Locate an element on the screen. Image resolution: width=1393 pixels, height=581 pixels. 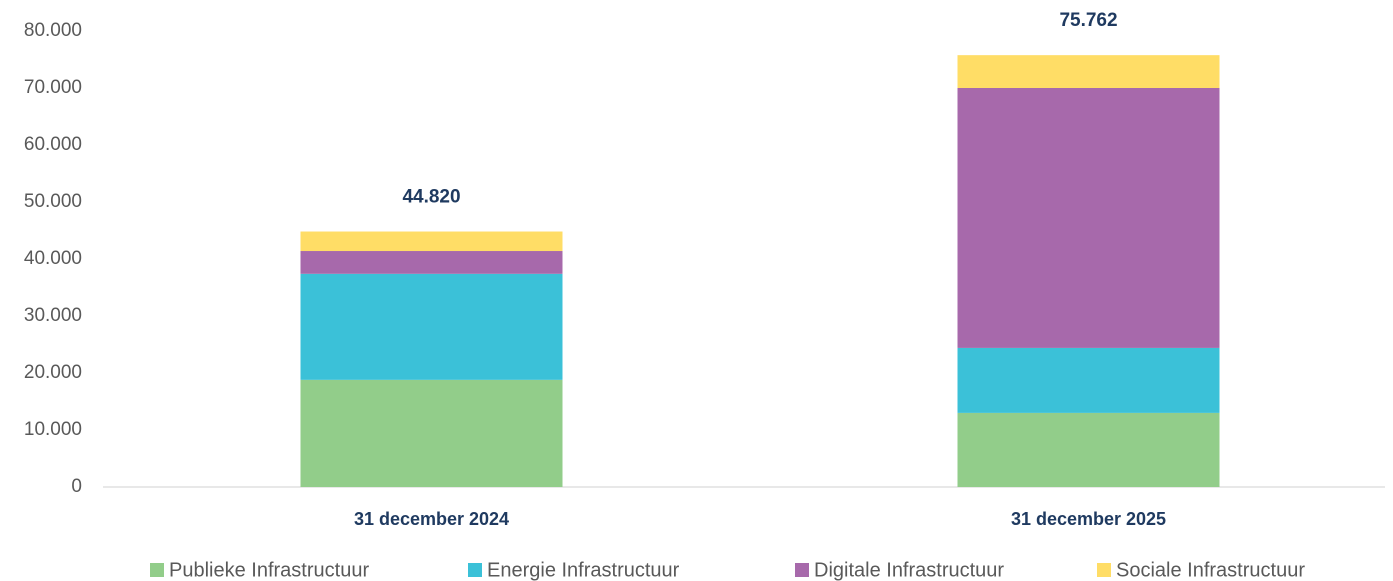
legend-label: Publieke Infrastructuur is located at coordinates (269, 570).